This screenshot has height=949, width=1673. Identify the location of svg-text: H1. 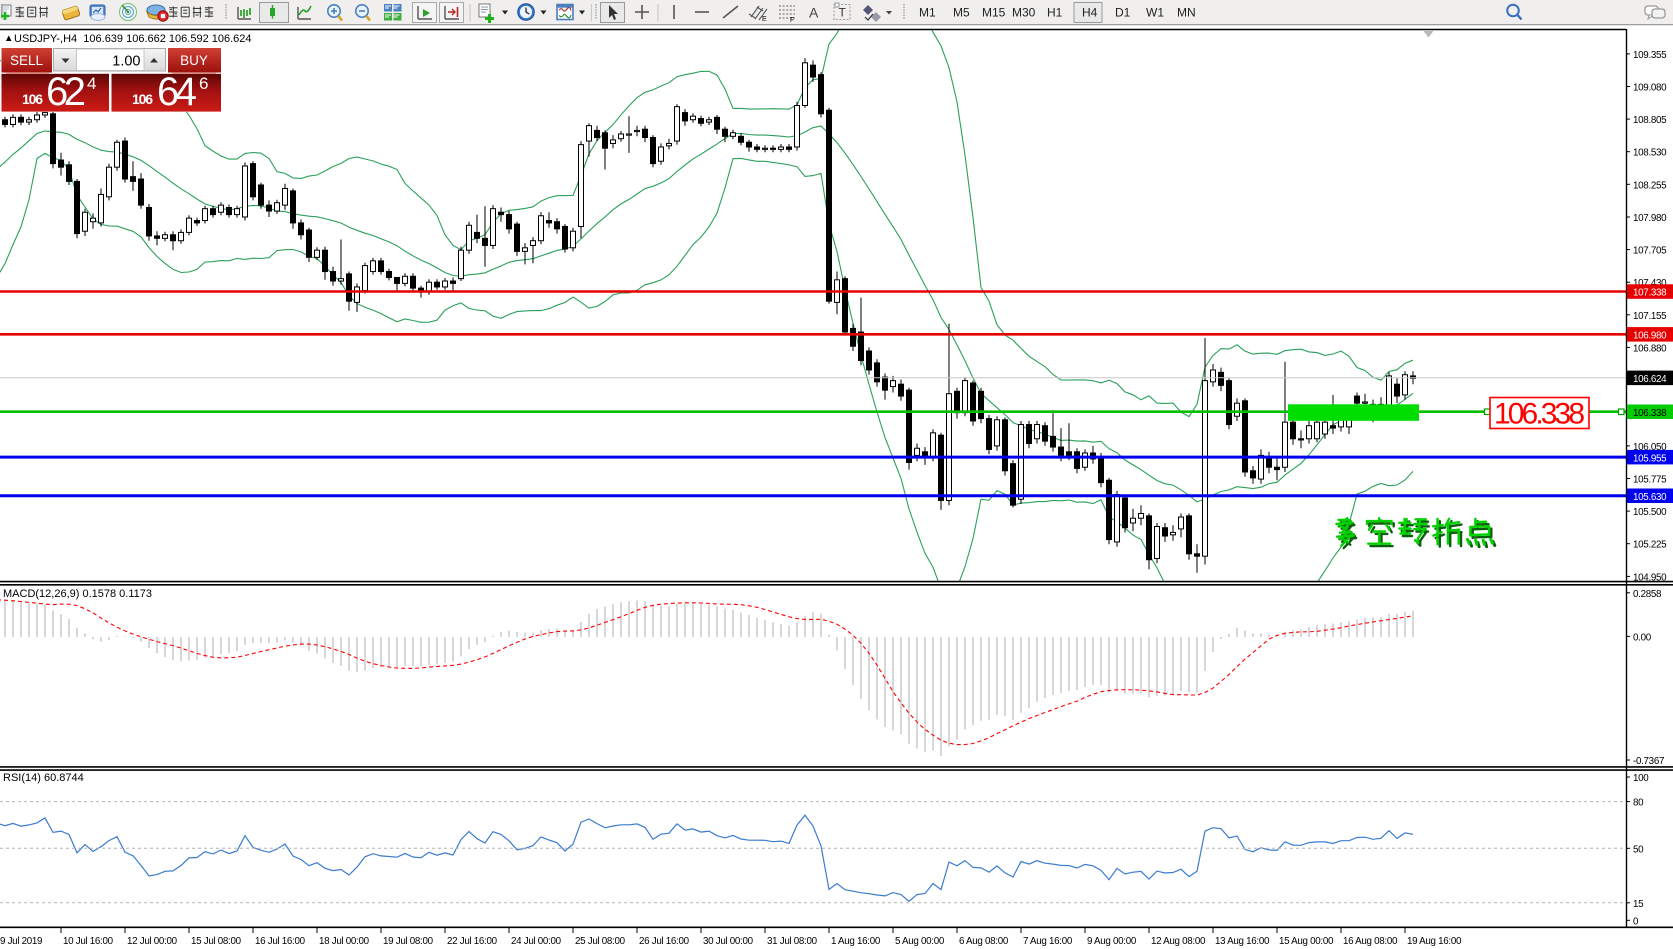
(1055, 13).